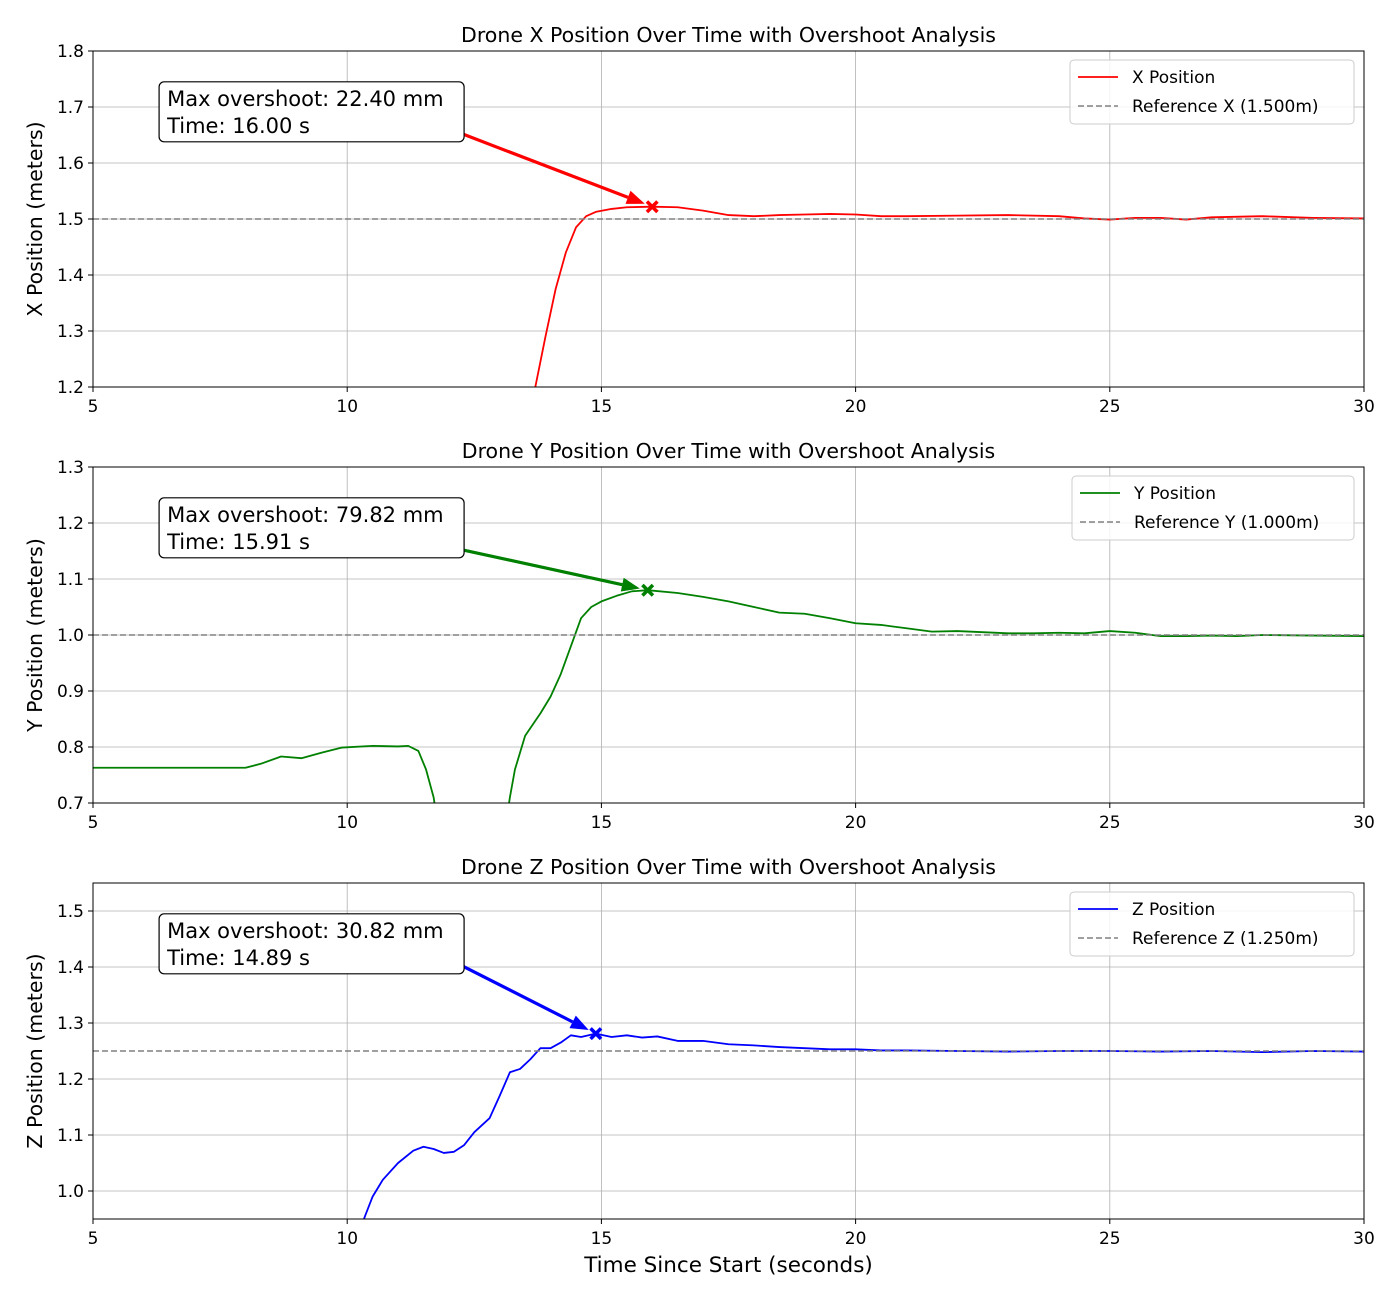  What do you see at coordinates (1225, 107) in the screenshot?
I see `legend-label: Reference X (1.500m)` at bounding box center [1225, 107].